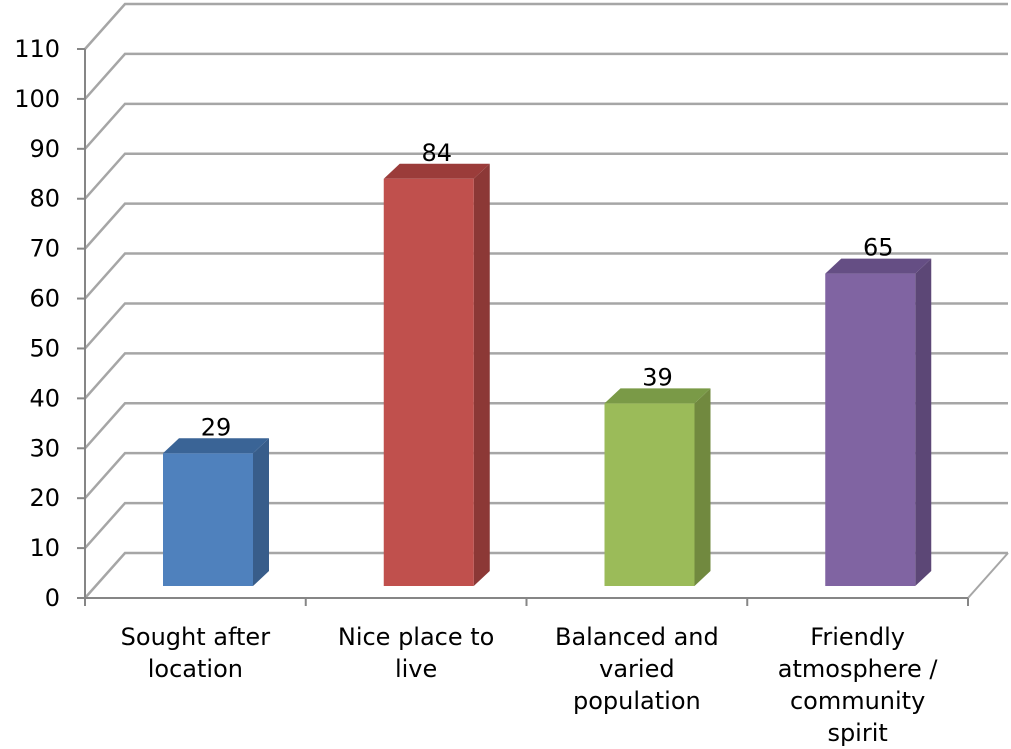  Describe the element at coordinates (44, 398) in the screenshot. I see `y-tick-label: 40` at that location.